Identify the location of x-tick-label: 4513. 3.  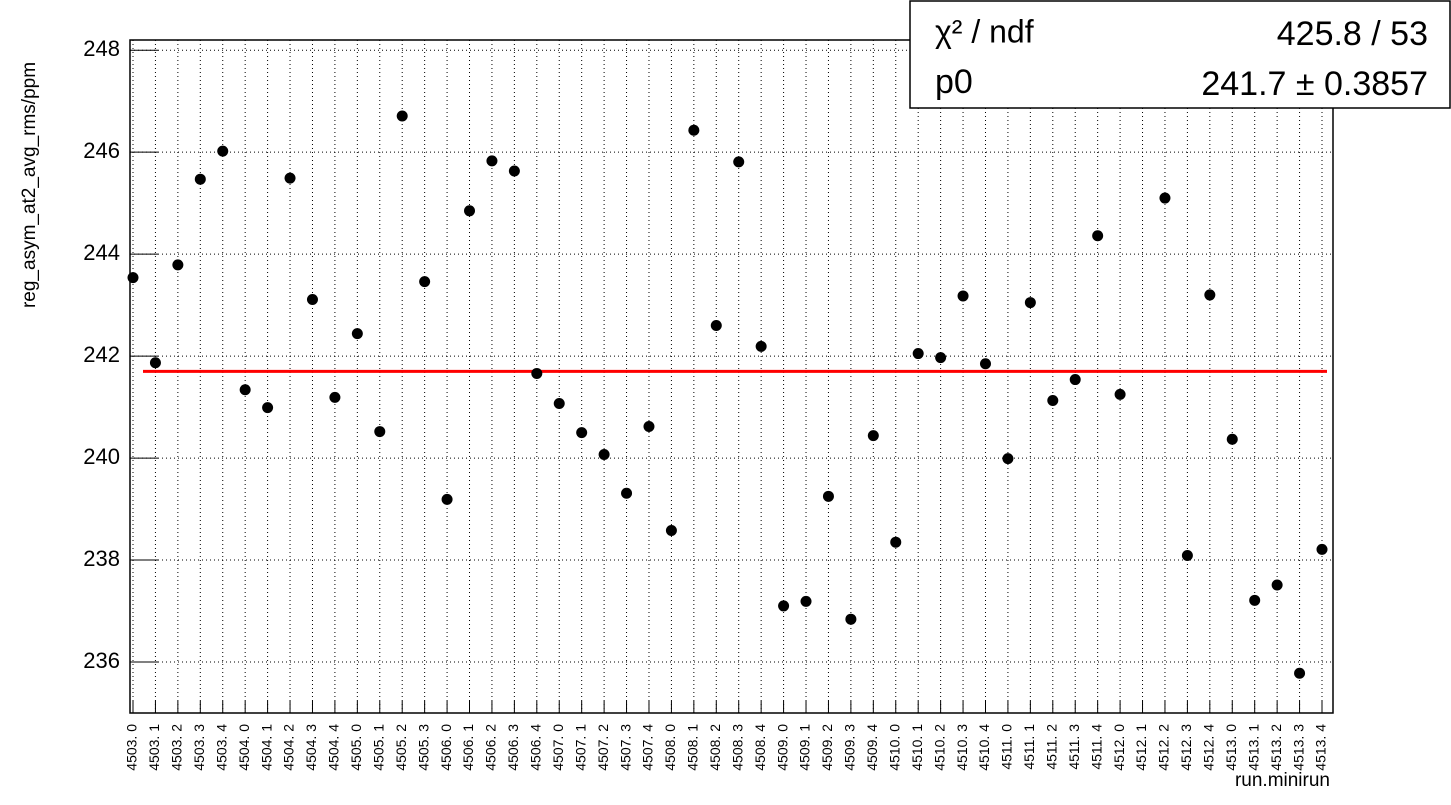
(1298, 747).